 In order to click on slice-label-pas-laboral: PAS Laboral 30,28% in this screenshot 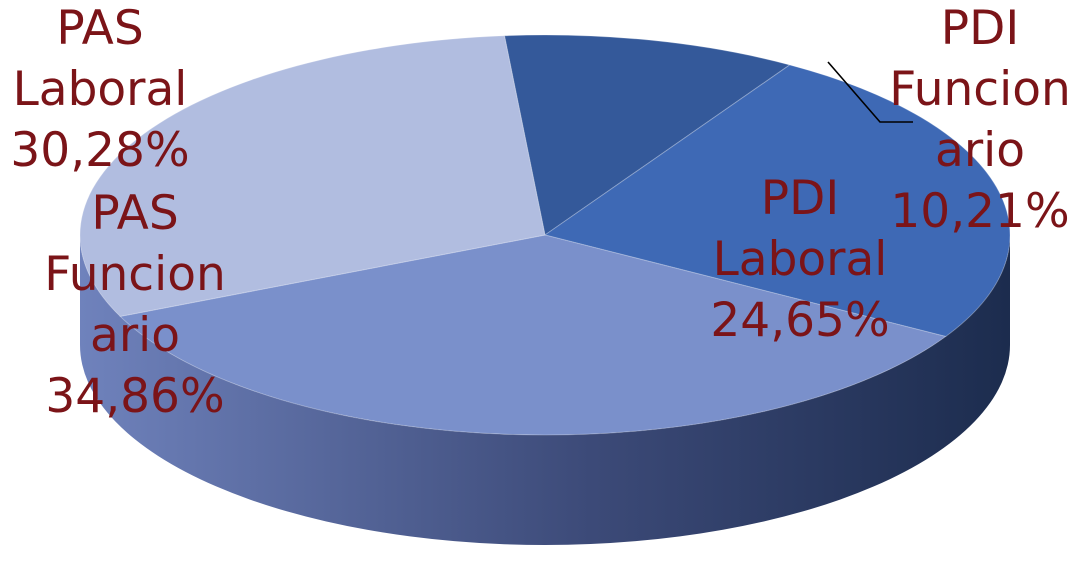, I will do `click(100, 90)`.